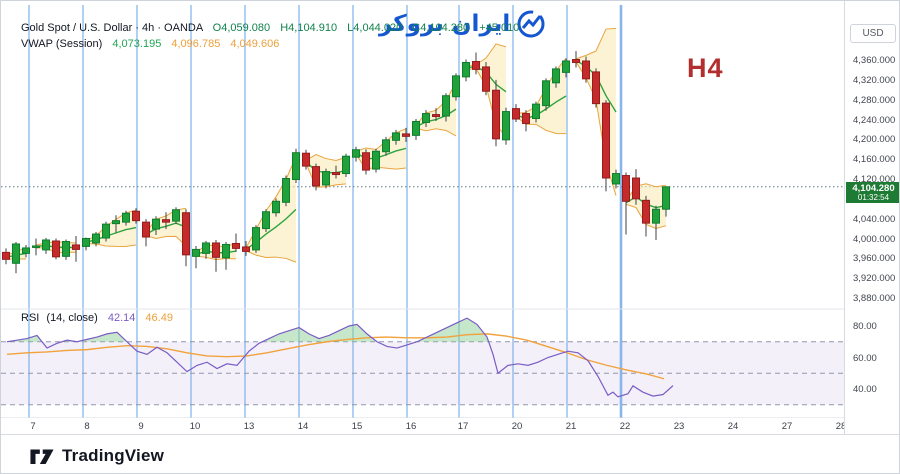  What do you see at coordinates (375, 28) in the screenshot?
I see `ohlc-low: L4,044.020` at bounding box center [375, 28].